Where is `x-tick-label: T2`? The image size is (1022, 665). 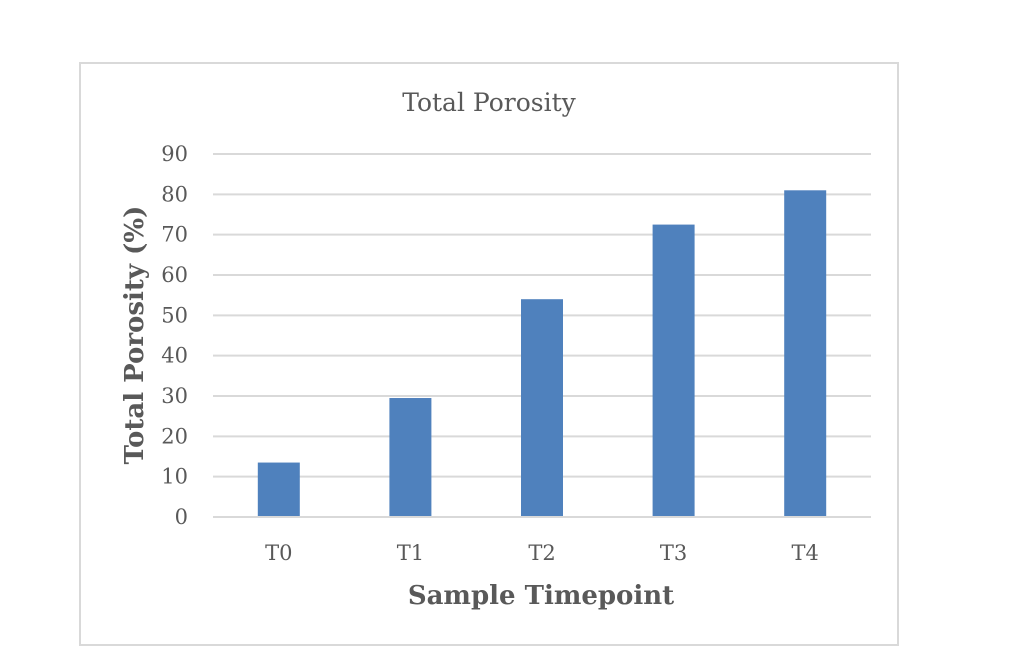
x-tick-label: T2 is located at coordinates (541, 553).